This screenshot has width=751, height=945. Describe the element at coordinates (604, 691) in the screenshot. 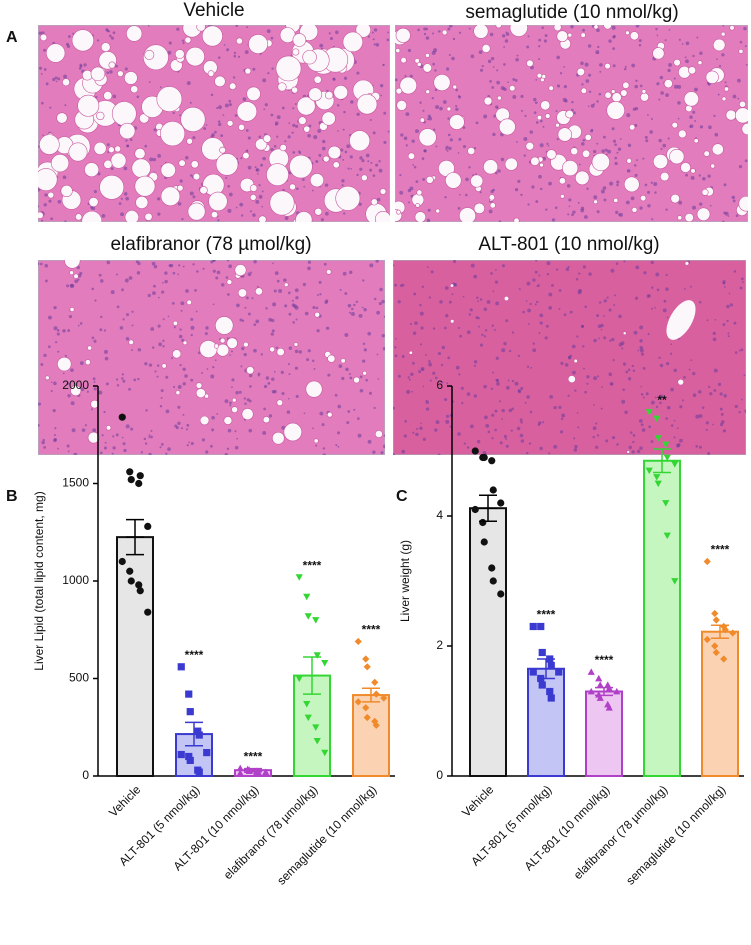

I see `error-bar` at that location.